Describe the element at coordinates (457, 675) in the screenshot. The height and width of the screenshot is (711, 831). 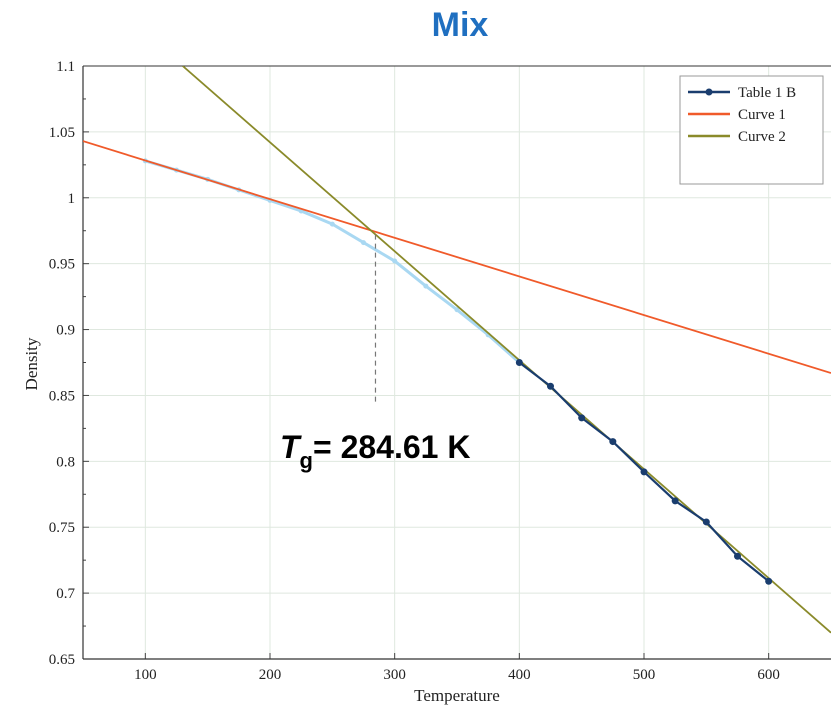
I see `x-tick-labels: 100 200 300 400 500 600` at that location.